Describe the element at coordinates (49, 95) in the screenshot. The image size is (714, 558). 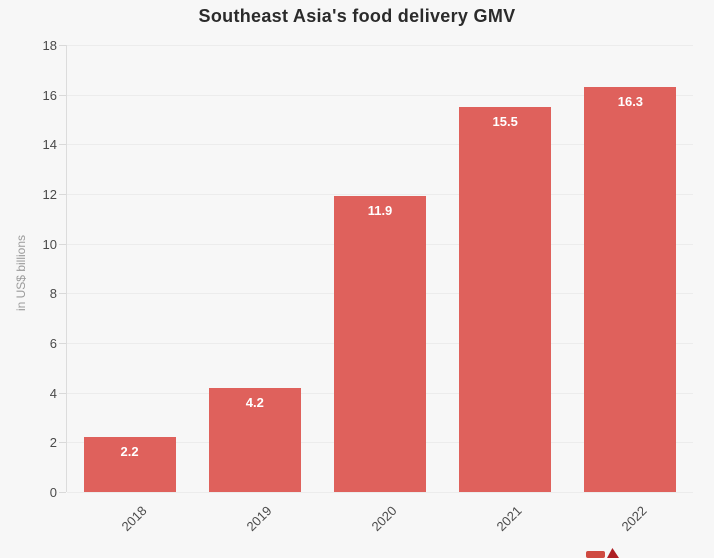
I see `y-tick-label-16: 16` at that location.